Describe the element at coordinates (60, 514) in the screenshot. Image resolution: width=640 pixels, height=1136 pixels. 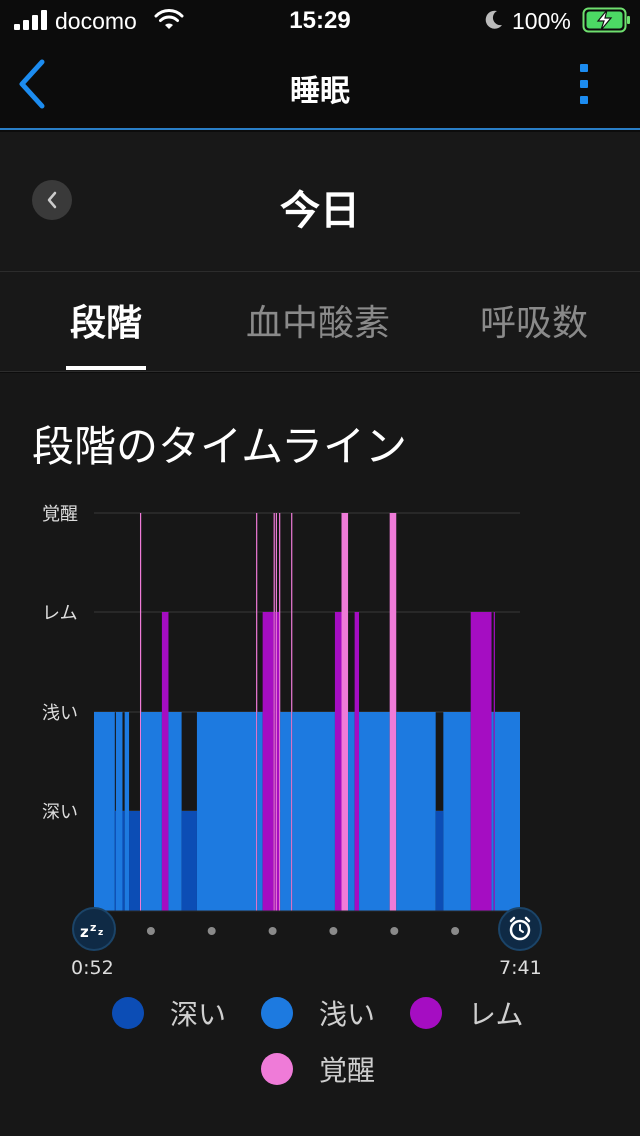
I see `y-label-awake: 覚醒` at that location.